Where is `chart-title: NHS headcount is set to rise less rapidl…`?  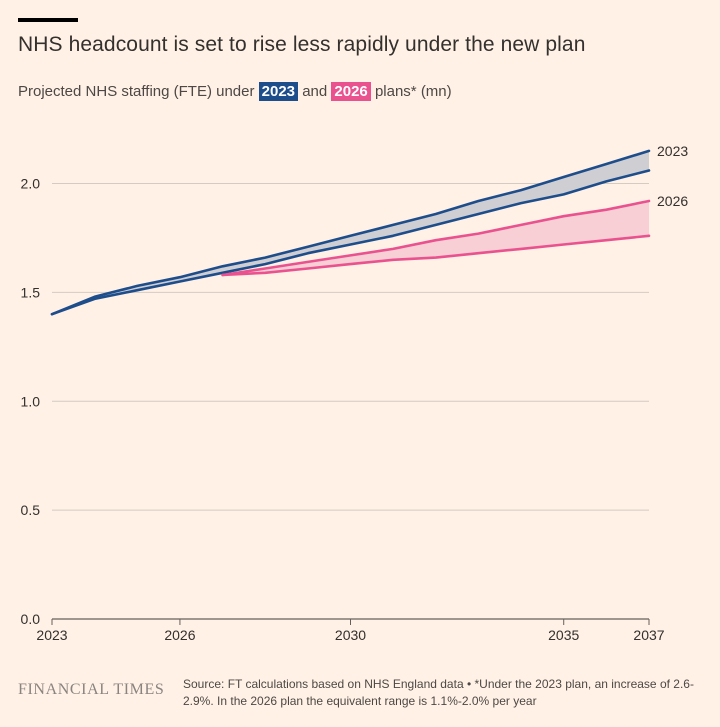
chart-title: NHS headcount is set to rise less rapidl… is located at coordinates (302, 44).